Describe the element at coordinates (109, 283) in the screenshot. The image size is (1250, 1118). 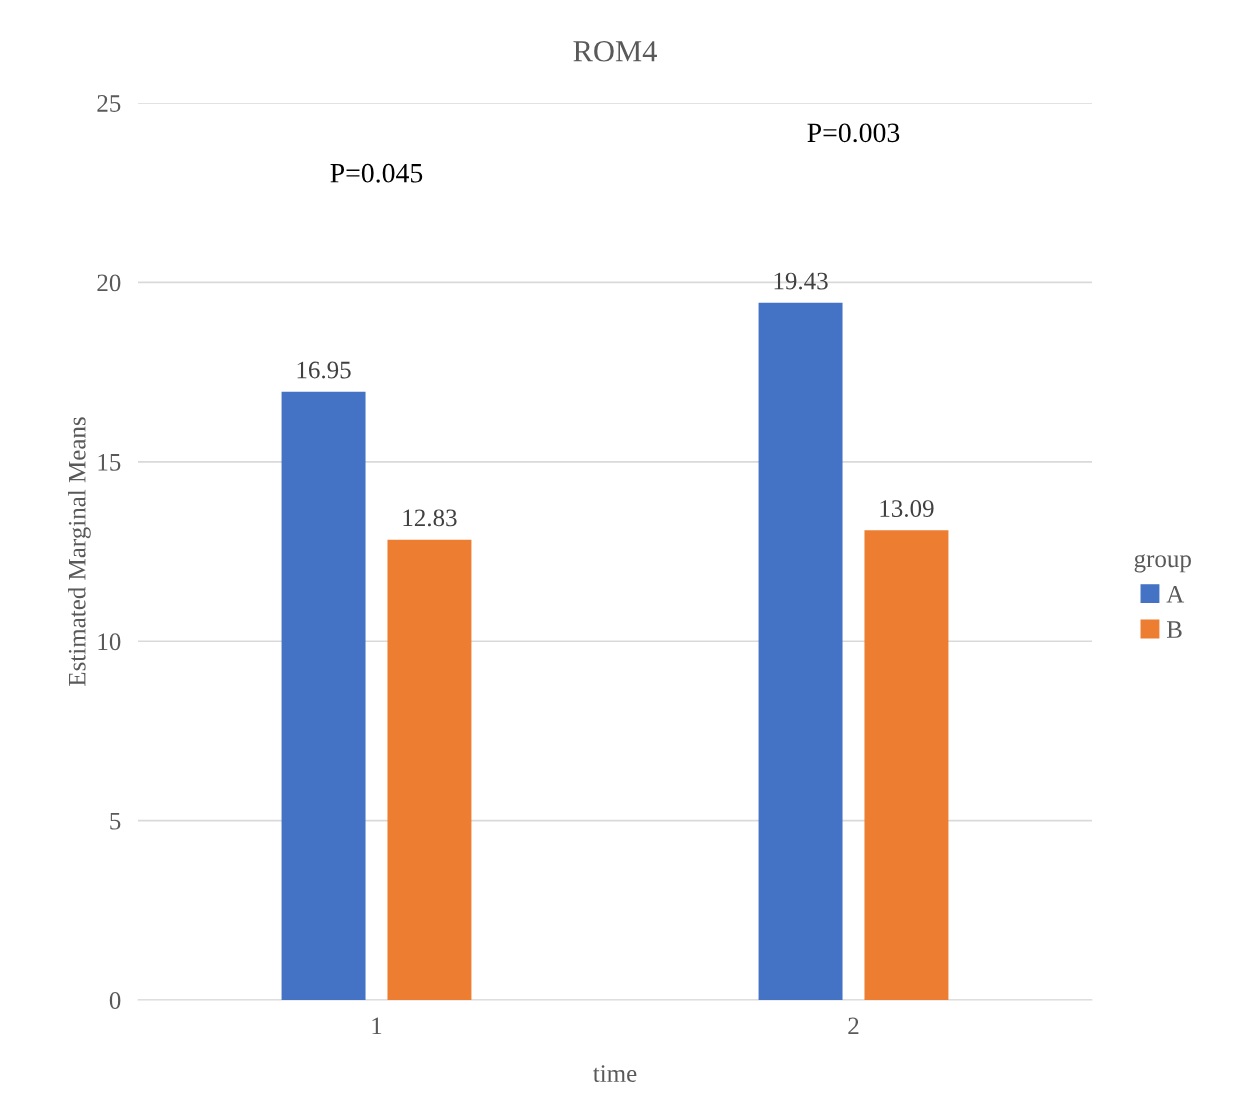
I see `y-tick-label: 20` at that location.